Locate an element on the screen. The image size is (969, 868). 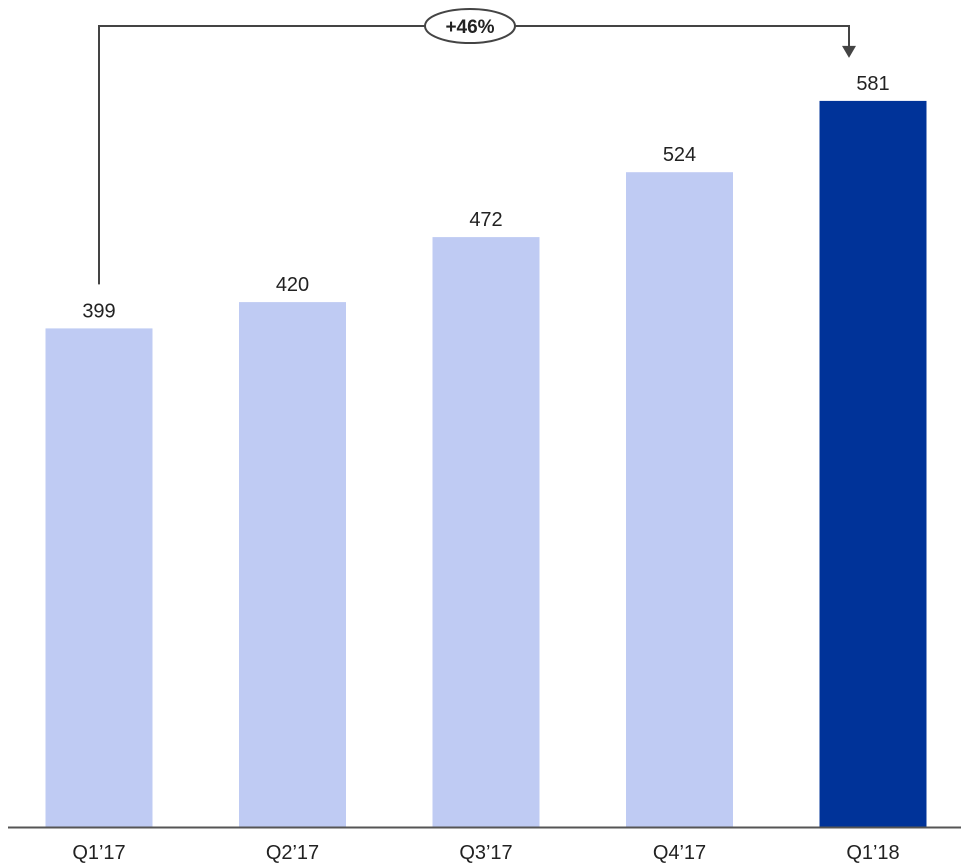
x-tick-label-4: Q4’17 is located at coordinates (679, 853).